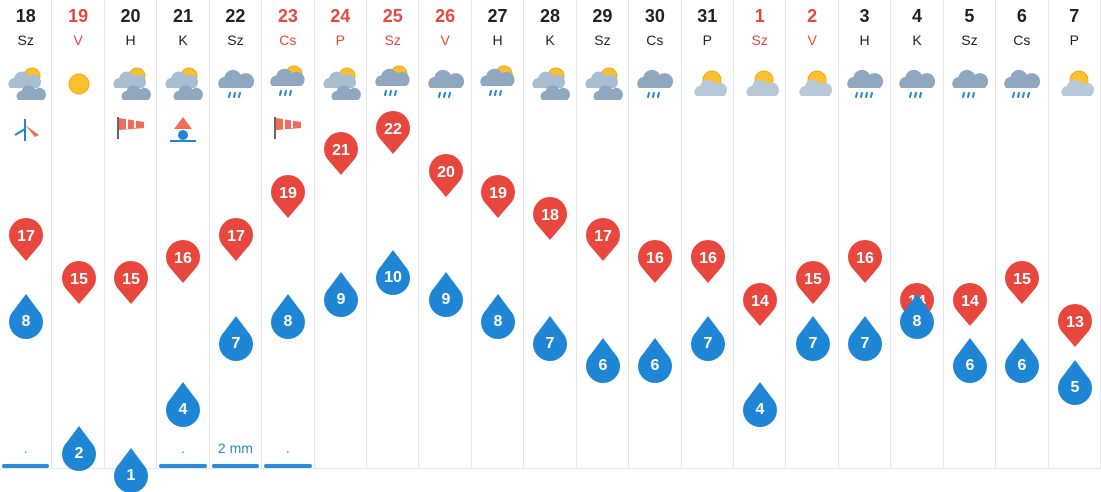 The width and height of the screenshot is (1101, 492). I want to click on high-temp-marker-label: 19, so click(288, 193).